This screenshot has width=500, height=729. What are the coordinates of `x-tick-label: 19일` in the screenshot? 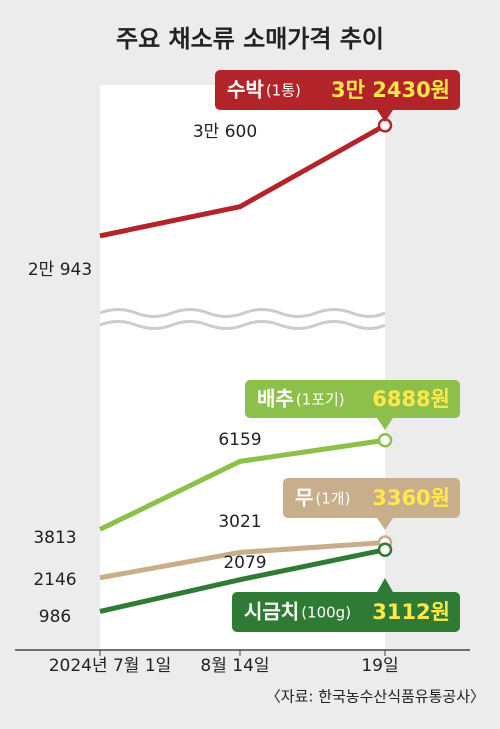 It's located at (379, 666).